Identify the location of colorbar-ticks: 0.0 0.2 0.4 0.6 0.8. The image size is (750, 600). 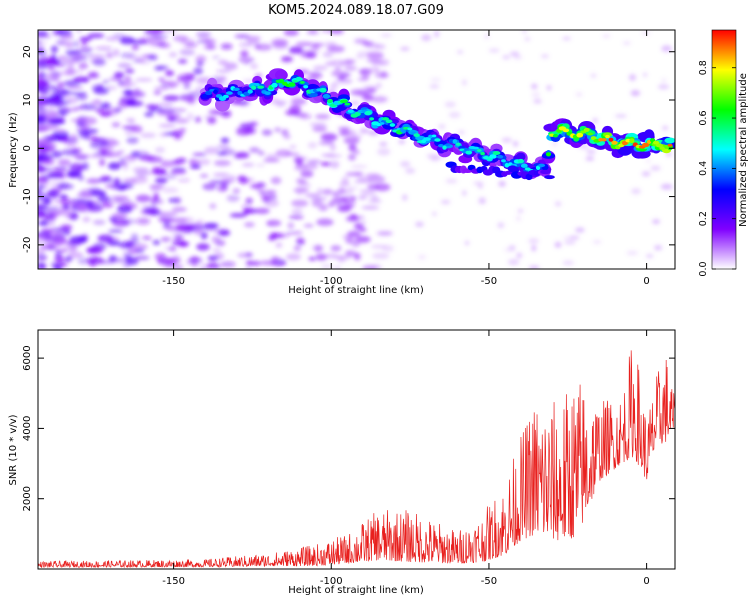
(717, 168).